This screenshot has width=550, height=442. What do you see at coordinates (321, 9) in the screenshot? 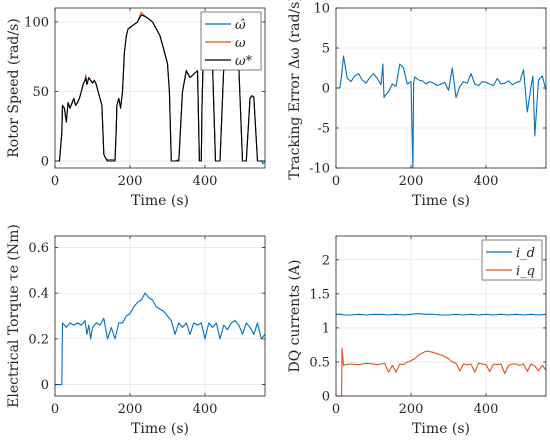
I see `y-tick-label: 10` at bounding box center [321, 9].